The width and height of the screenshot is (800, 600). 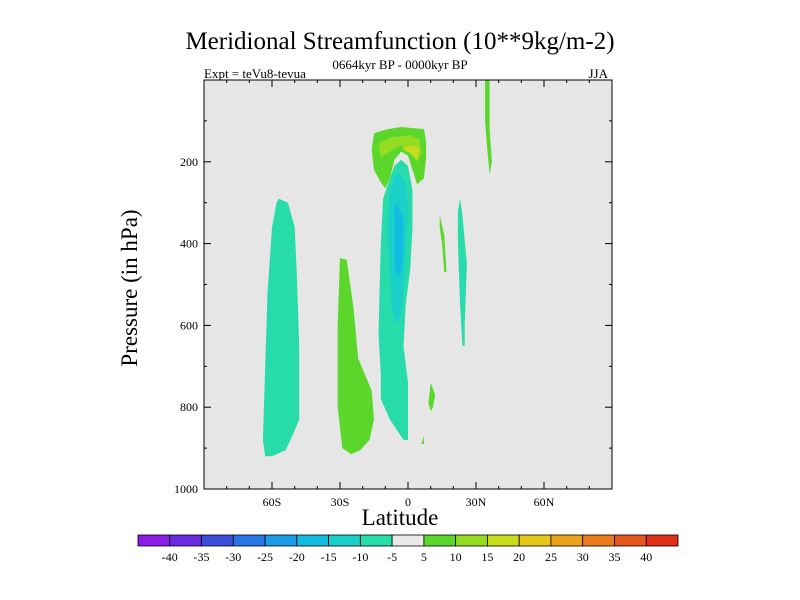 I want to click on colorbar-label: 40, so click(x=646, y=557).